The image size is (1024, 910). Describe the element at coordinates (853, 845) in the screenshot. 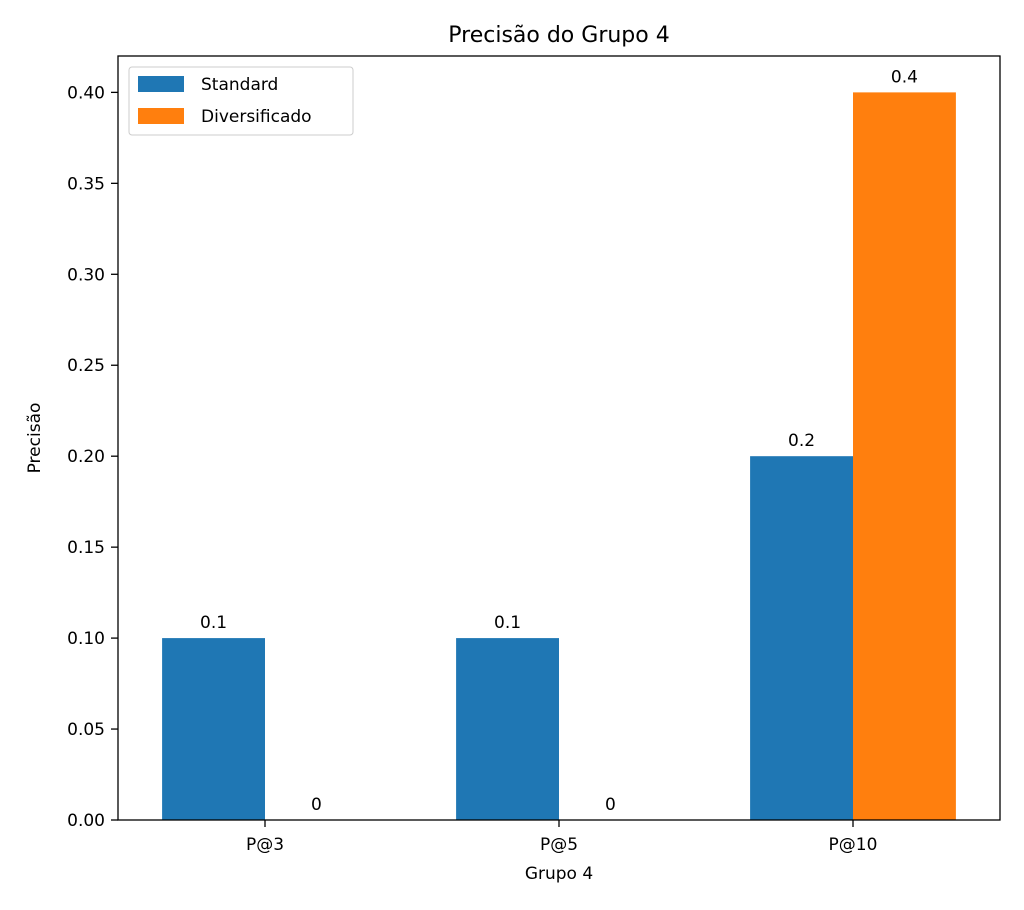

I see `x-tick-label: P@10` at that location.